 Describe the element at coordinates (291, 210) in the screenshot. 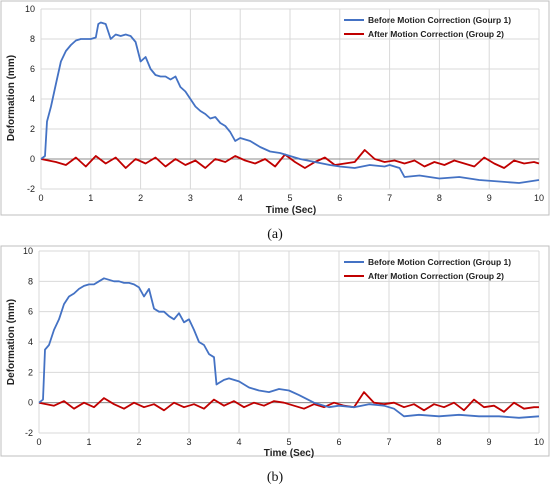

I see `panel-a-x-axis-label: Time (Sec)` at that location.